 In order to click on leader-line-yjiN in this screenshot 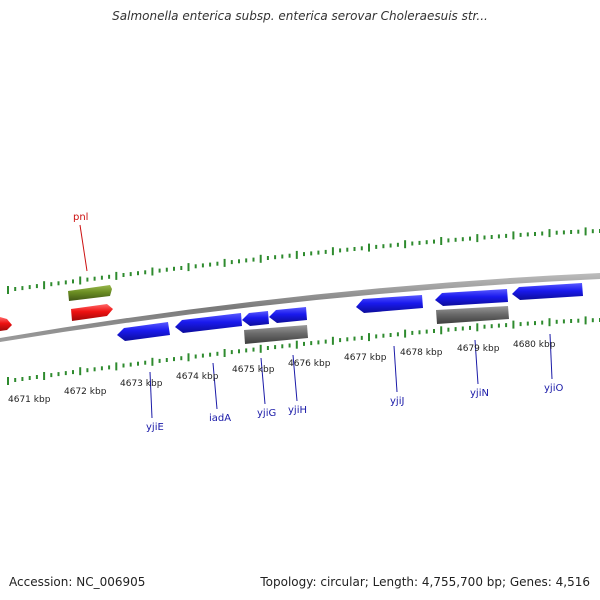, I will do `click(476, 362)`.